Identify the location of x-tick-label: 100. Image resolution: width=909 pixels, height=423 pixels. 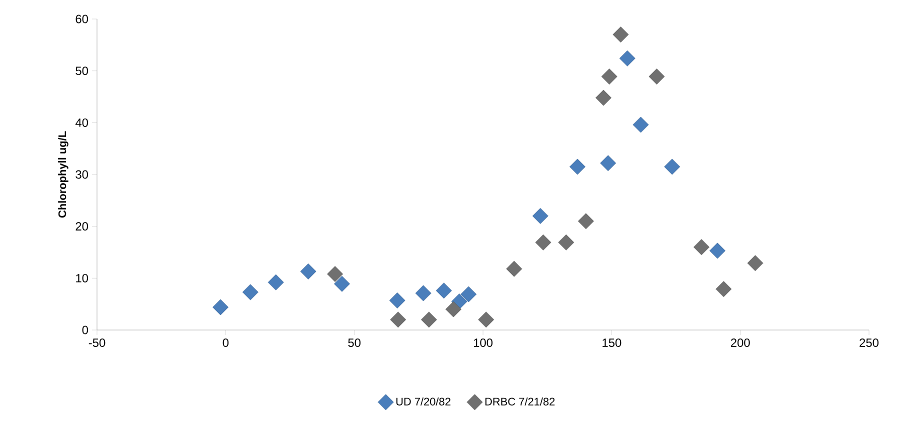
(483, 342).